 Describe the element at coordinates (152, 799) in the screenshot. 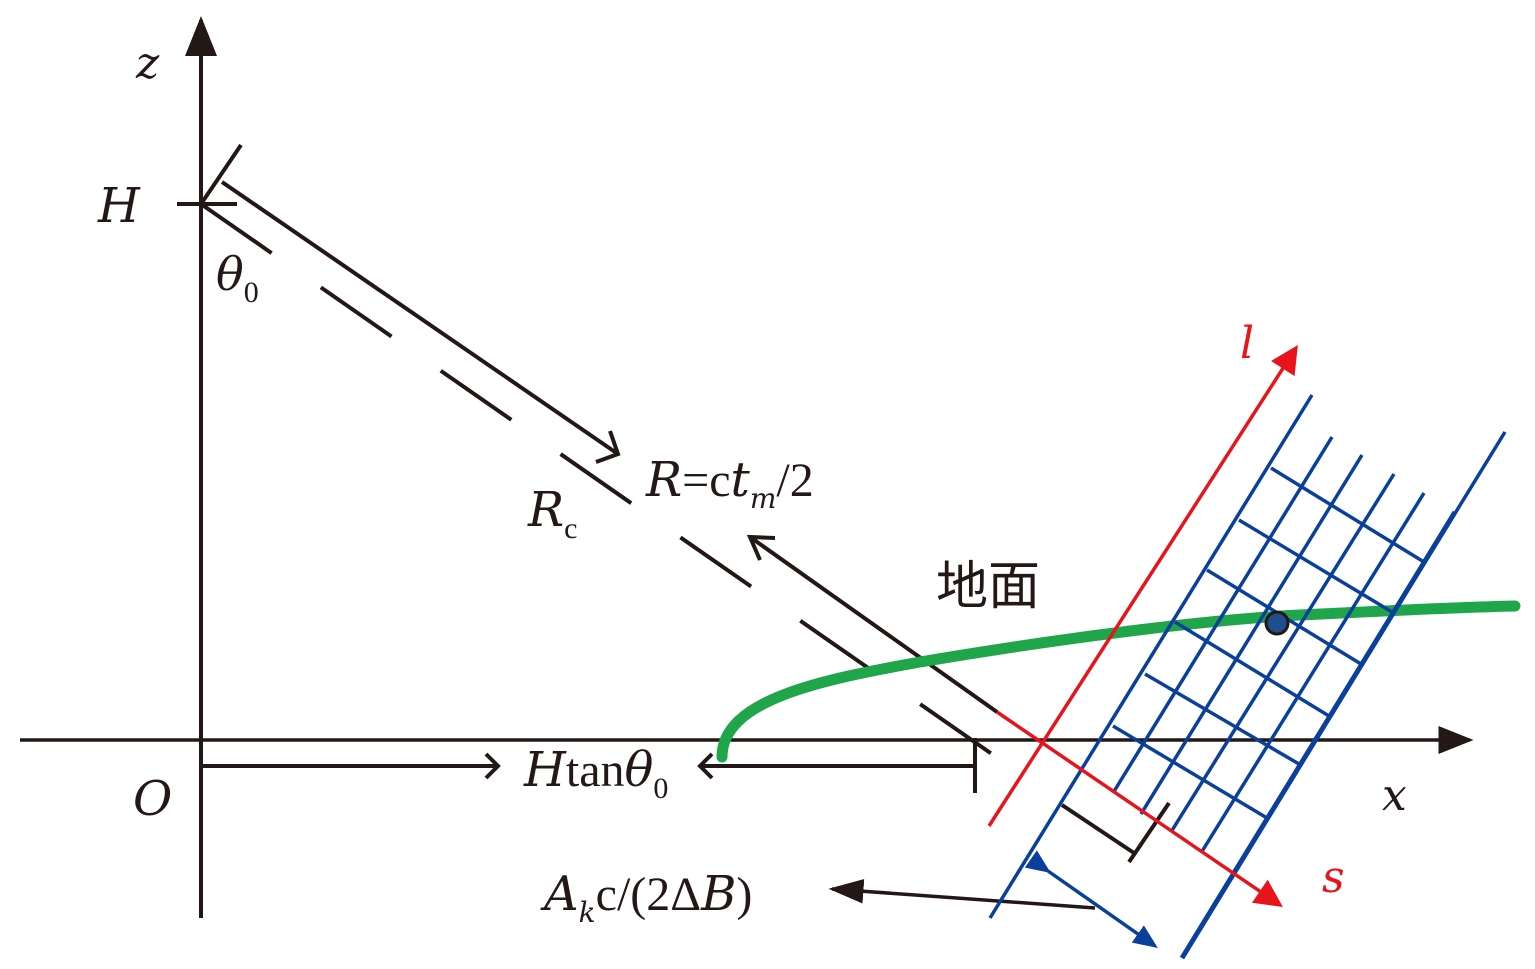

I see `origin-label: O` at that location.